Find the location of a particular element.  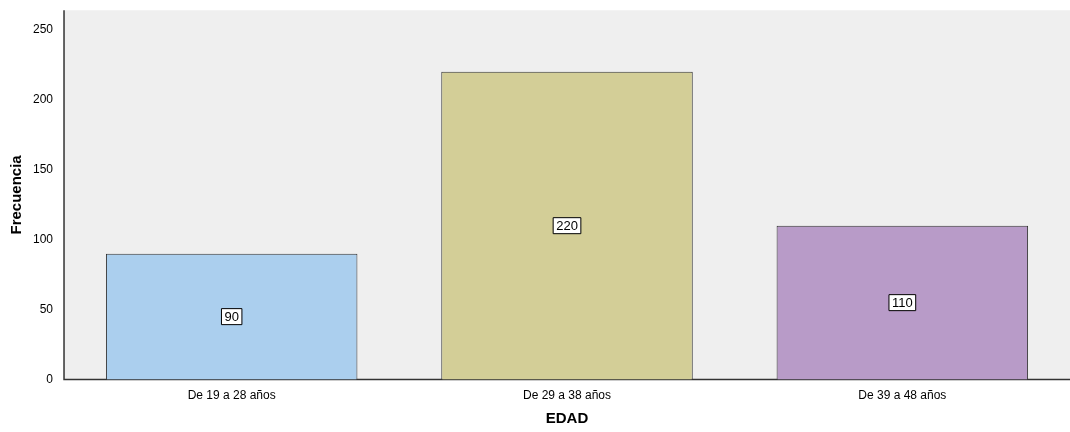

y-axis-title: Frecuencia is located at coordinates (16, 194).